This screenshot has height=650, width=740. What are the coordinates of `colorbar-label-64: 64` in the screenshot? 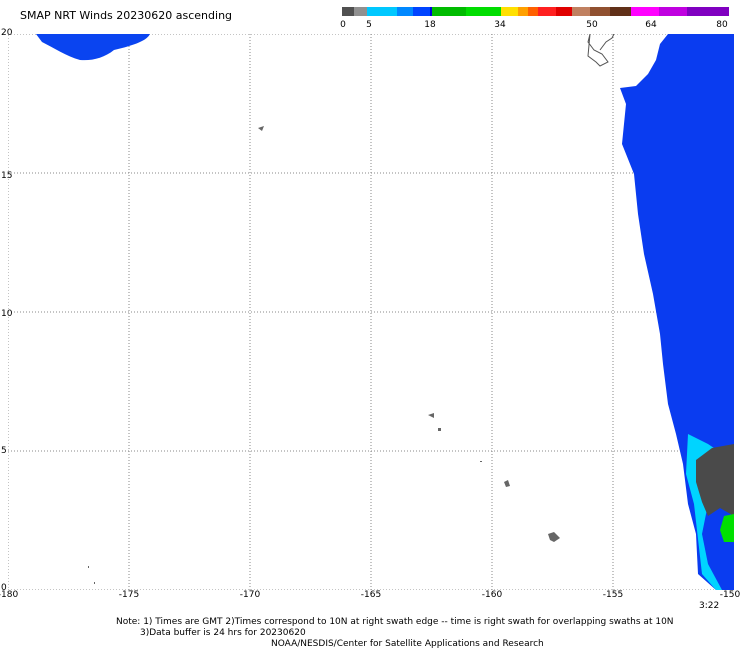 It's located at (651, 25).